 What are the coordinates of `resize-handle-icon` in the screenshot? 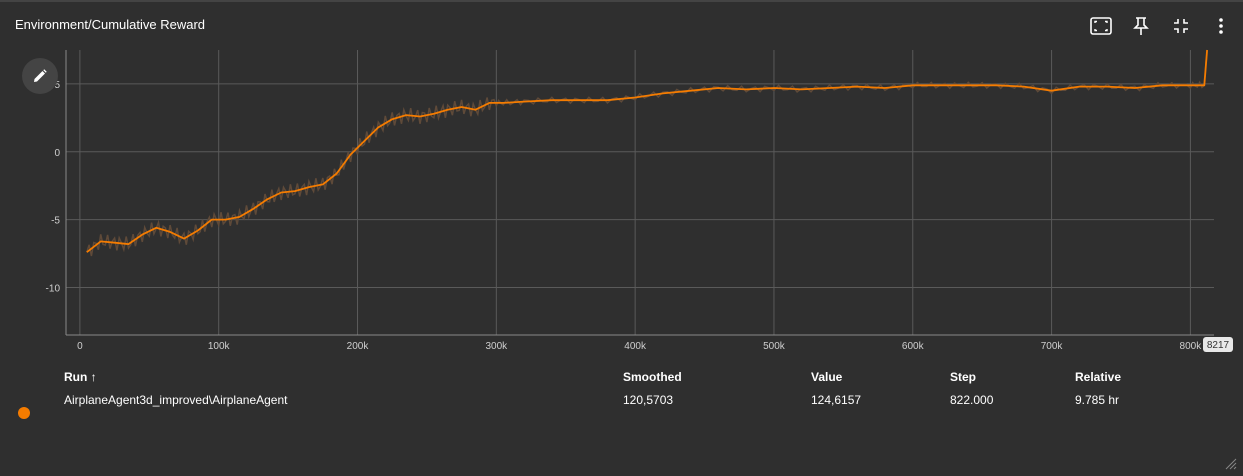 It's located at (1230, 463).